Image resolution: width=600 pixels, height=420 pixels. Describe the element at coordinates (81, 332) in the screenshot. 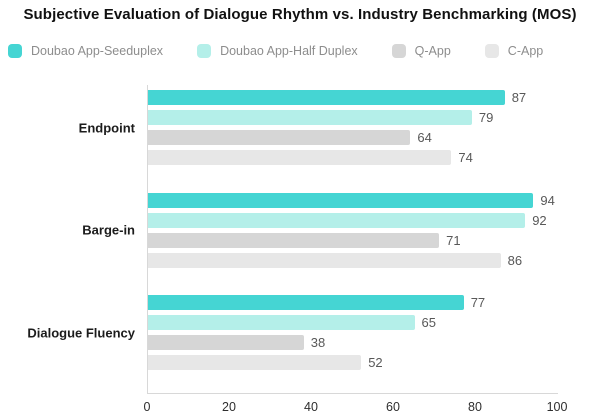

I see `category-label: Dialogue Fluency` at that location.